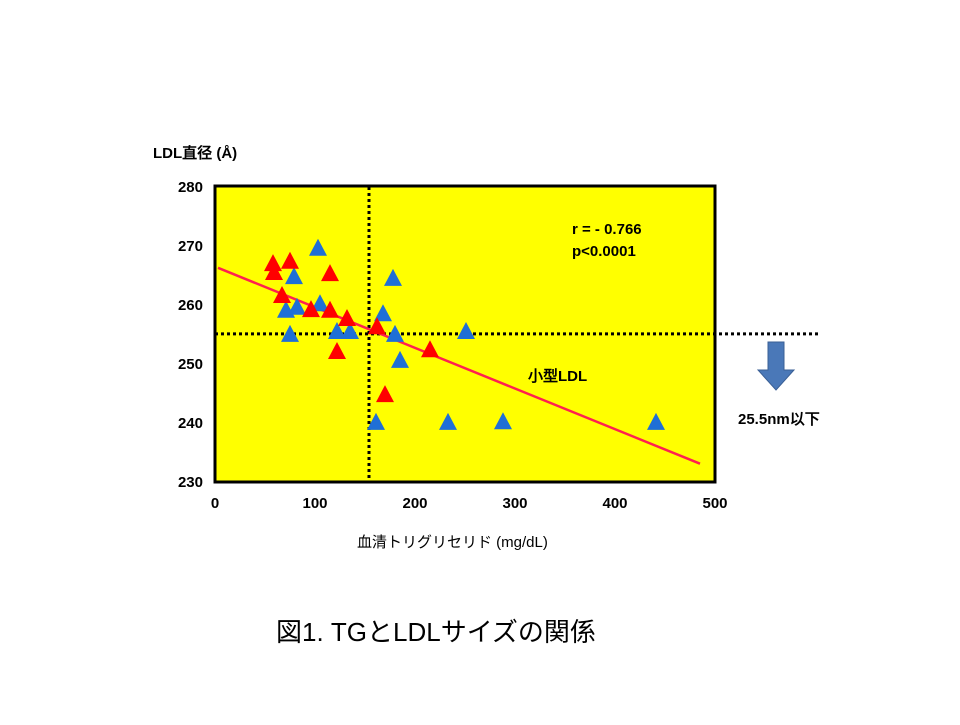  Describe the element at coordinates (776, 366) in the screenshot. I see `down-arrow-icon` at that location.